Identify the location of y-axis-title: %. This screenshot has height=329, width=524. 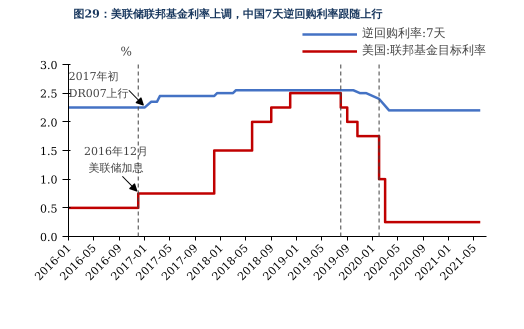
(126, 51).